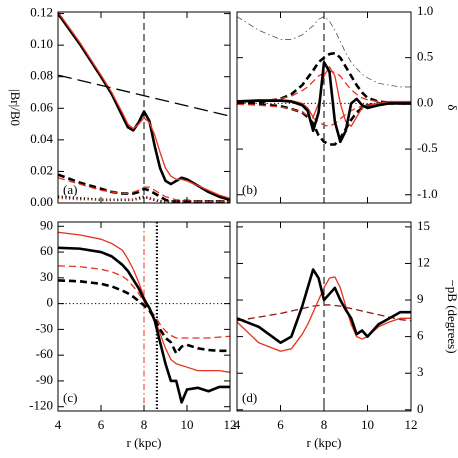  What do you see at coordinates (41, 12) in the screenshot?
I see `y-tick-label: 0.12` at bounding box center [41, 12].